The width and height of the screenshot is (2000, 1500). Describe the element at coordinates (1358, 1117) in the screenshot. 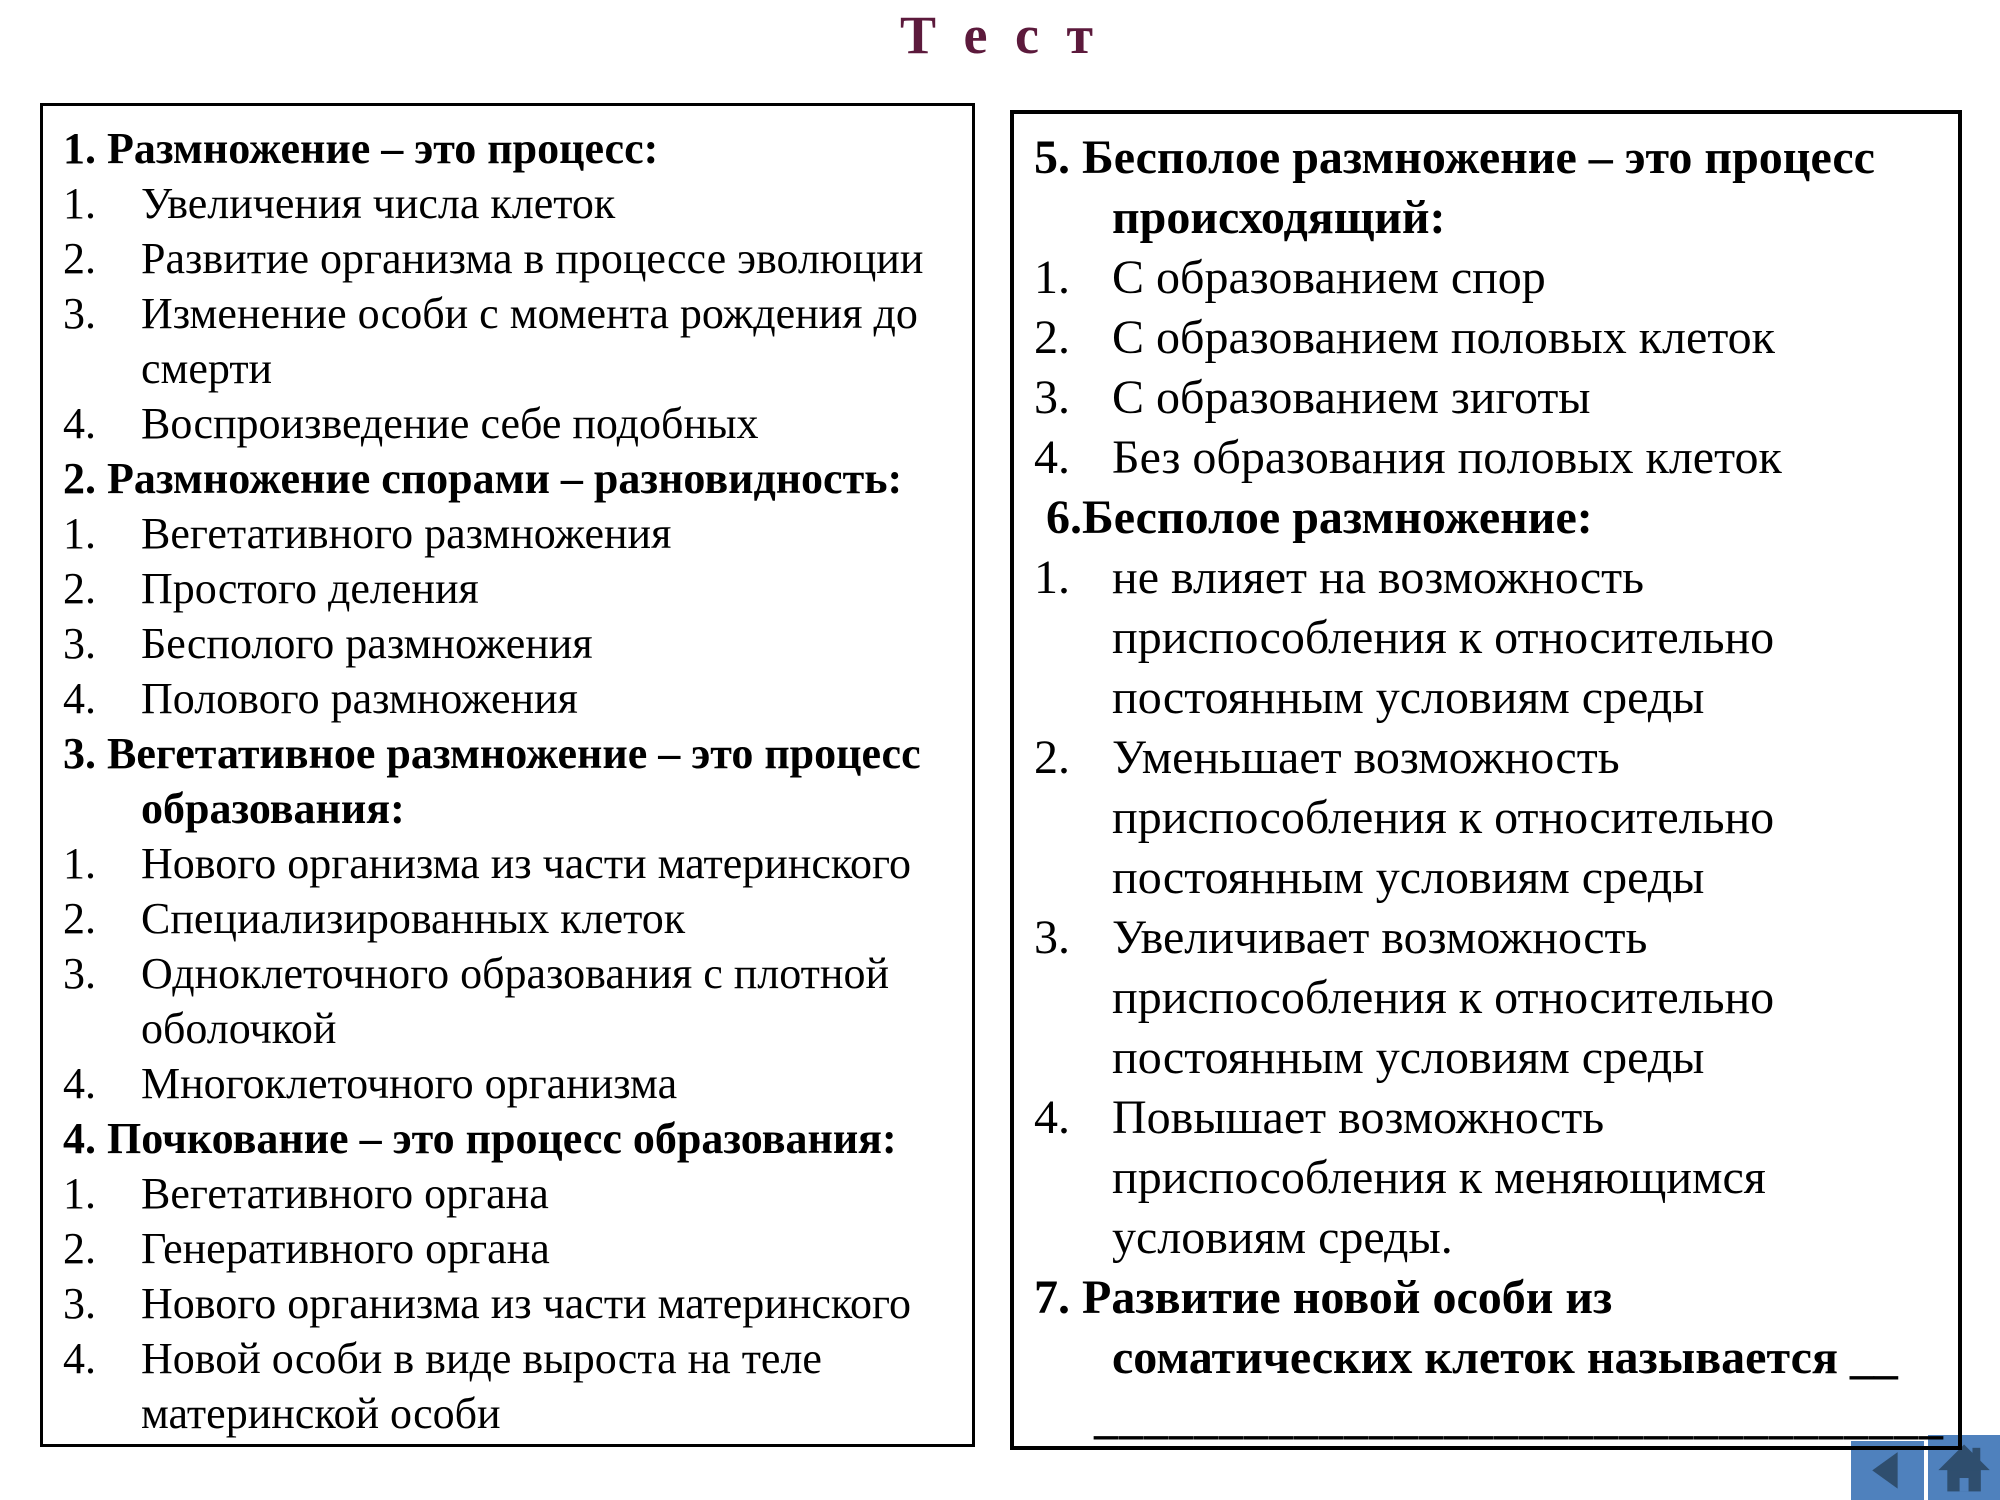

I see `option-text: Повышает возможность` at that location.